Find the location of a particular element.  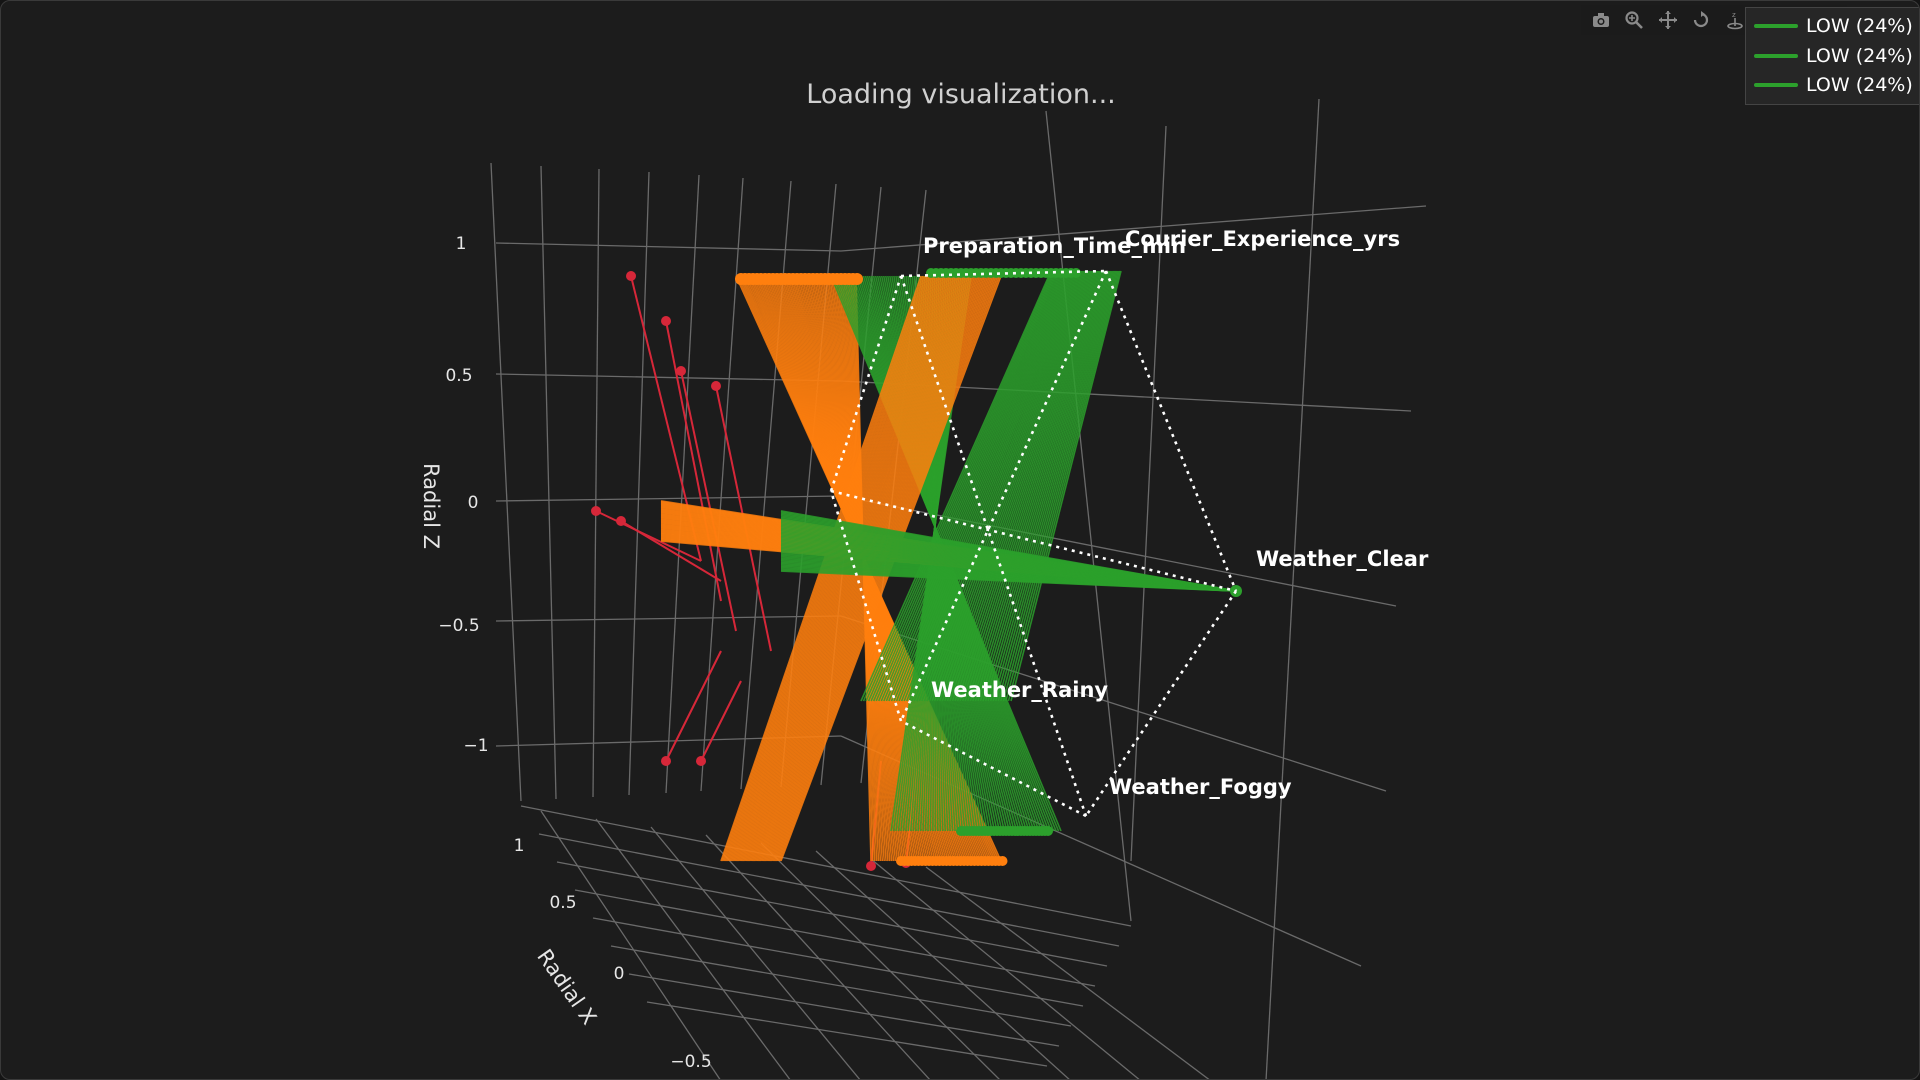

z-axis-title: Radial Z is located at coordinates (431, 506).